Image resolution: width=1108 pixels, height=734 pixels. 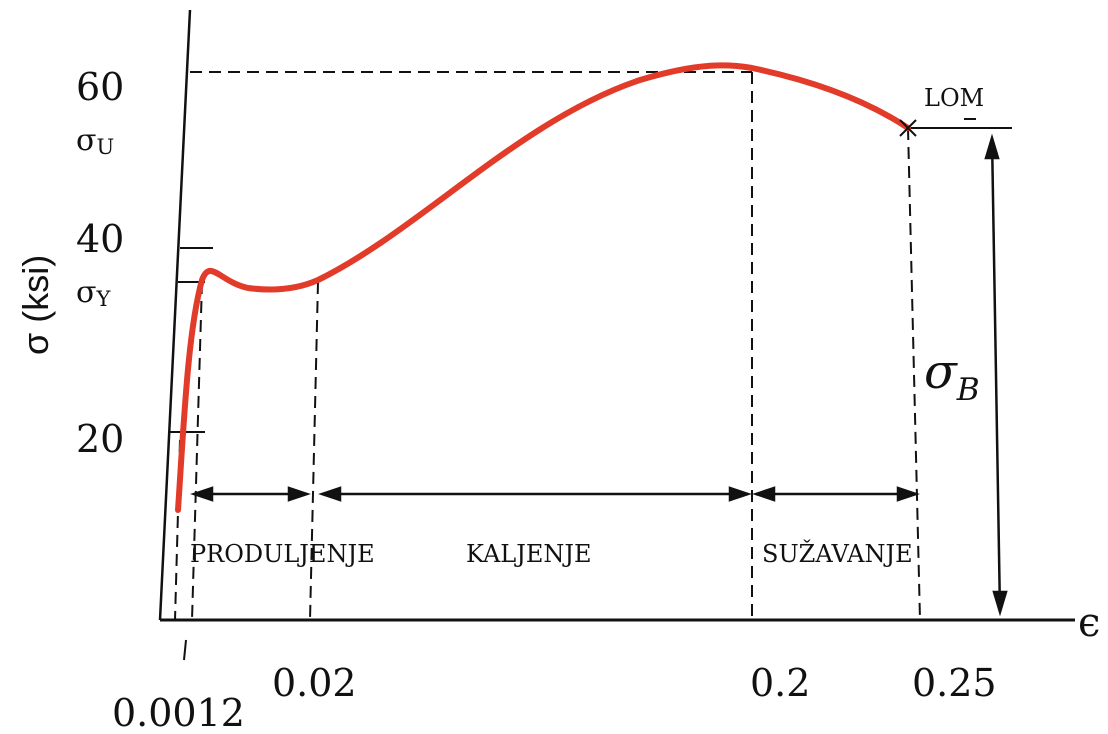 What do you see at coordinates (780, 683) in the screenshot?
I see `x-tick-0.2: 0.2` at bounding box center [780, 683].